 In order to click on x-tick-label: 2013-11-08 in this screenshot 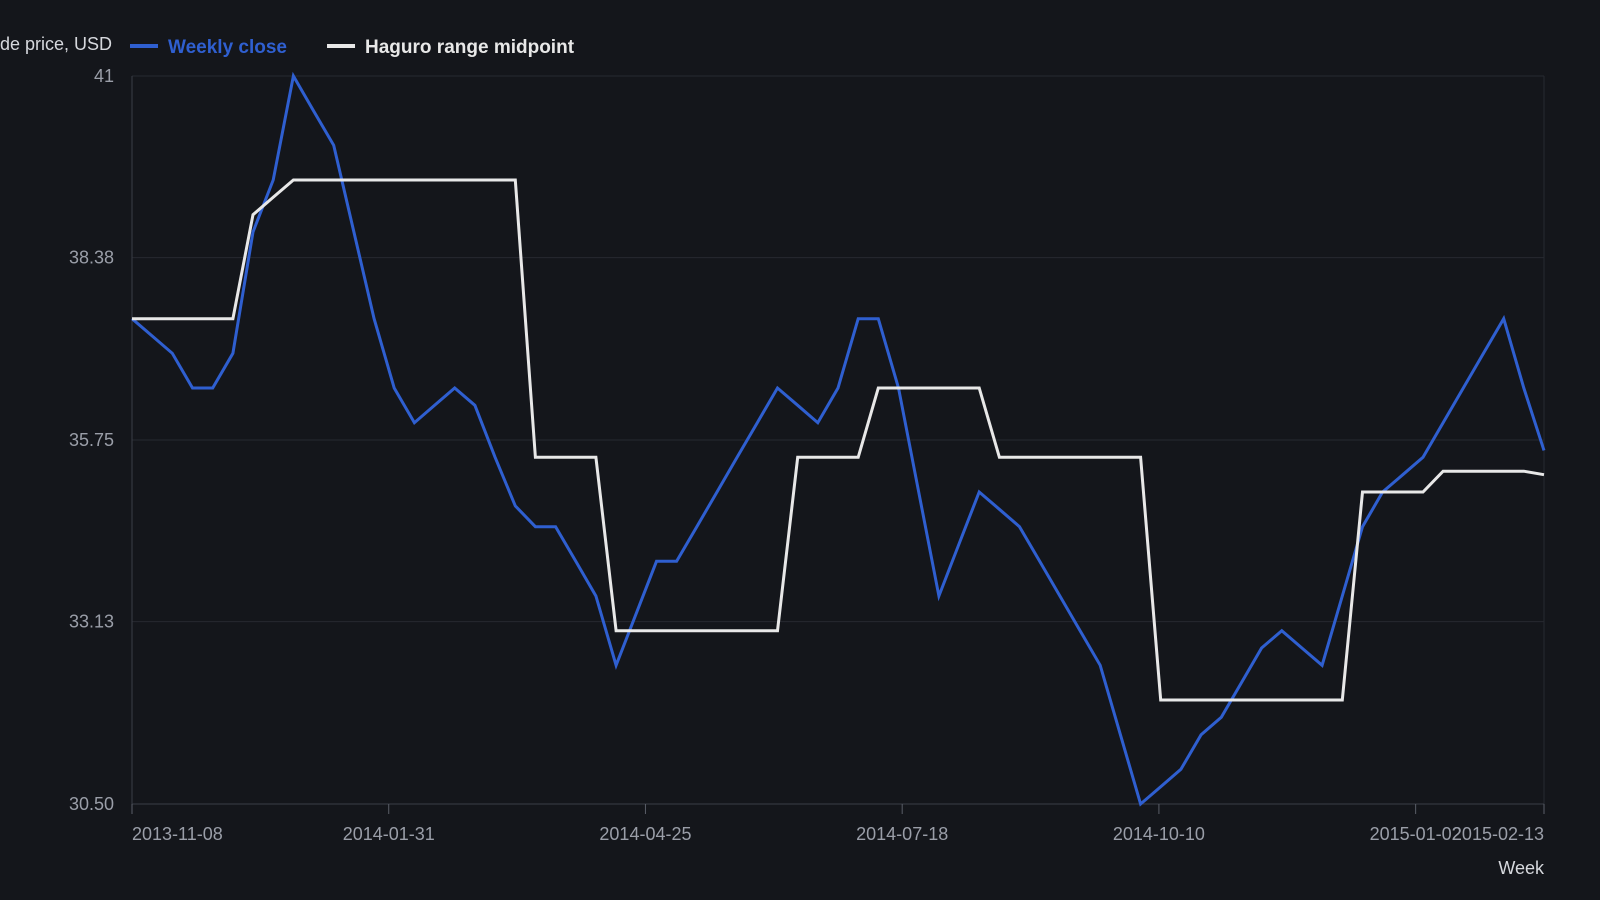, I will do `click(177, 834)`.